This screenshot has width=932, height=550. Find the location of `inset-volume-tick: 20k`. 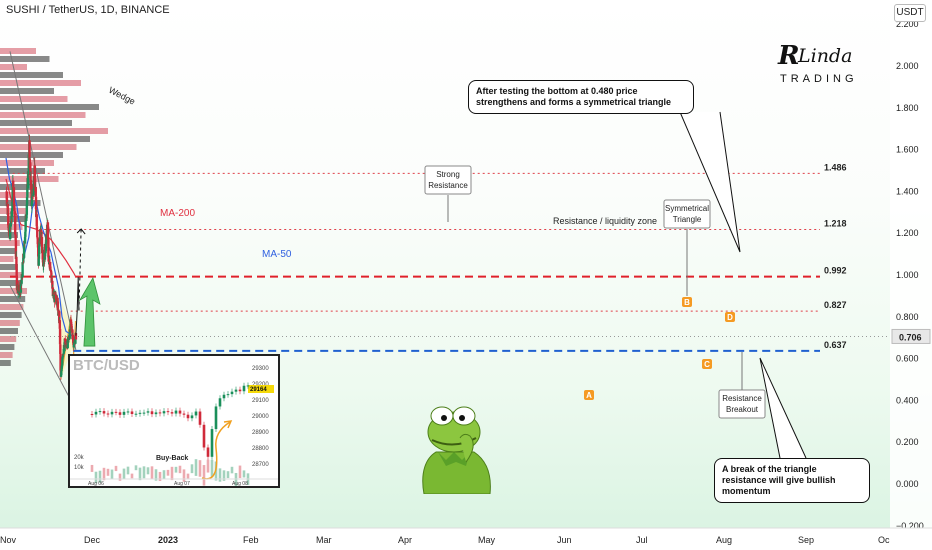

inset-volume-tick: 20k is located at coordinates (79, 458).